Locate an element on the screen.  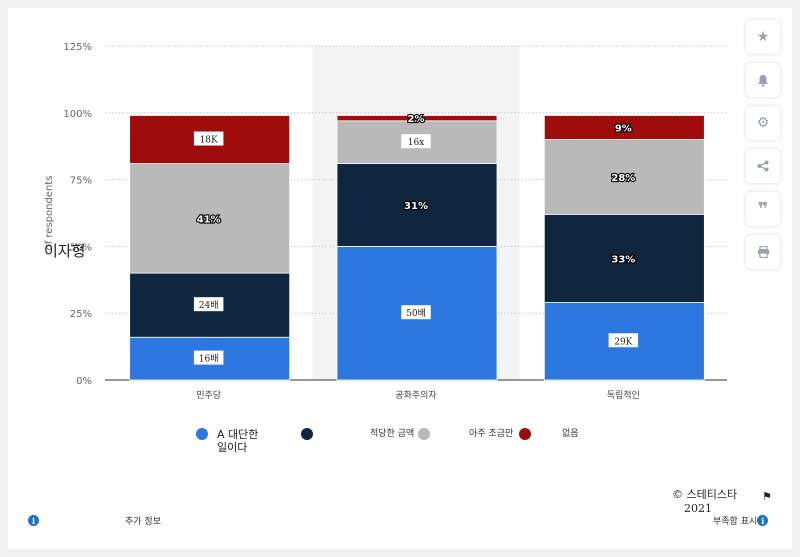
y-tick-label: 100% is located at coordinates (77, 114).